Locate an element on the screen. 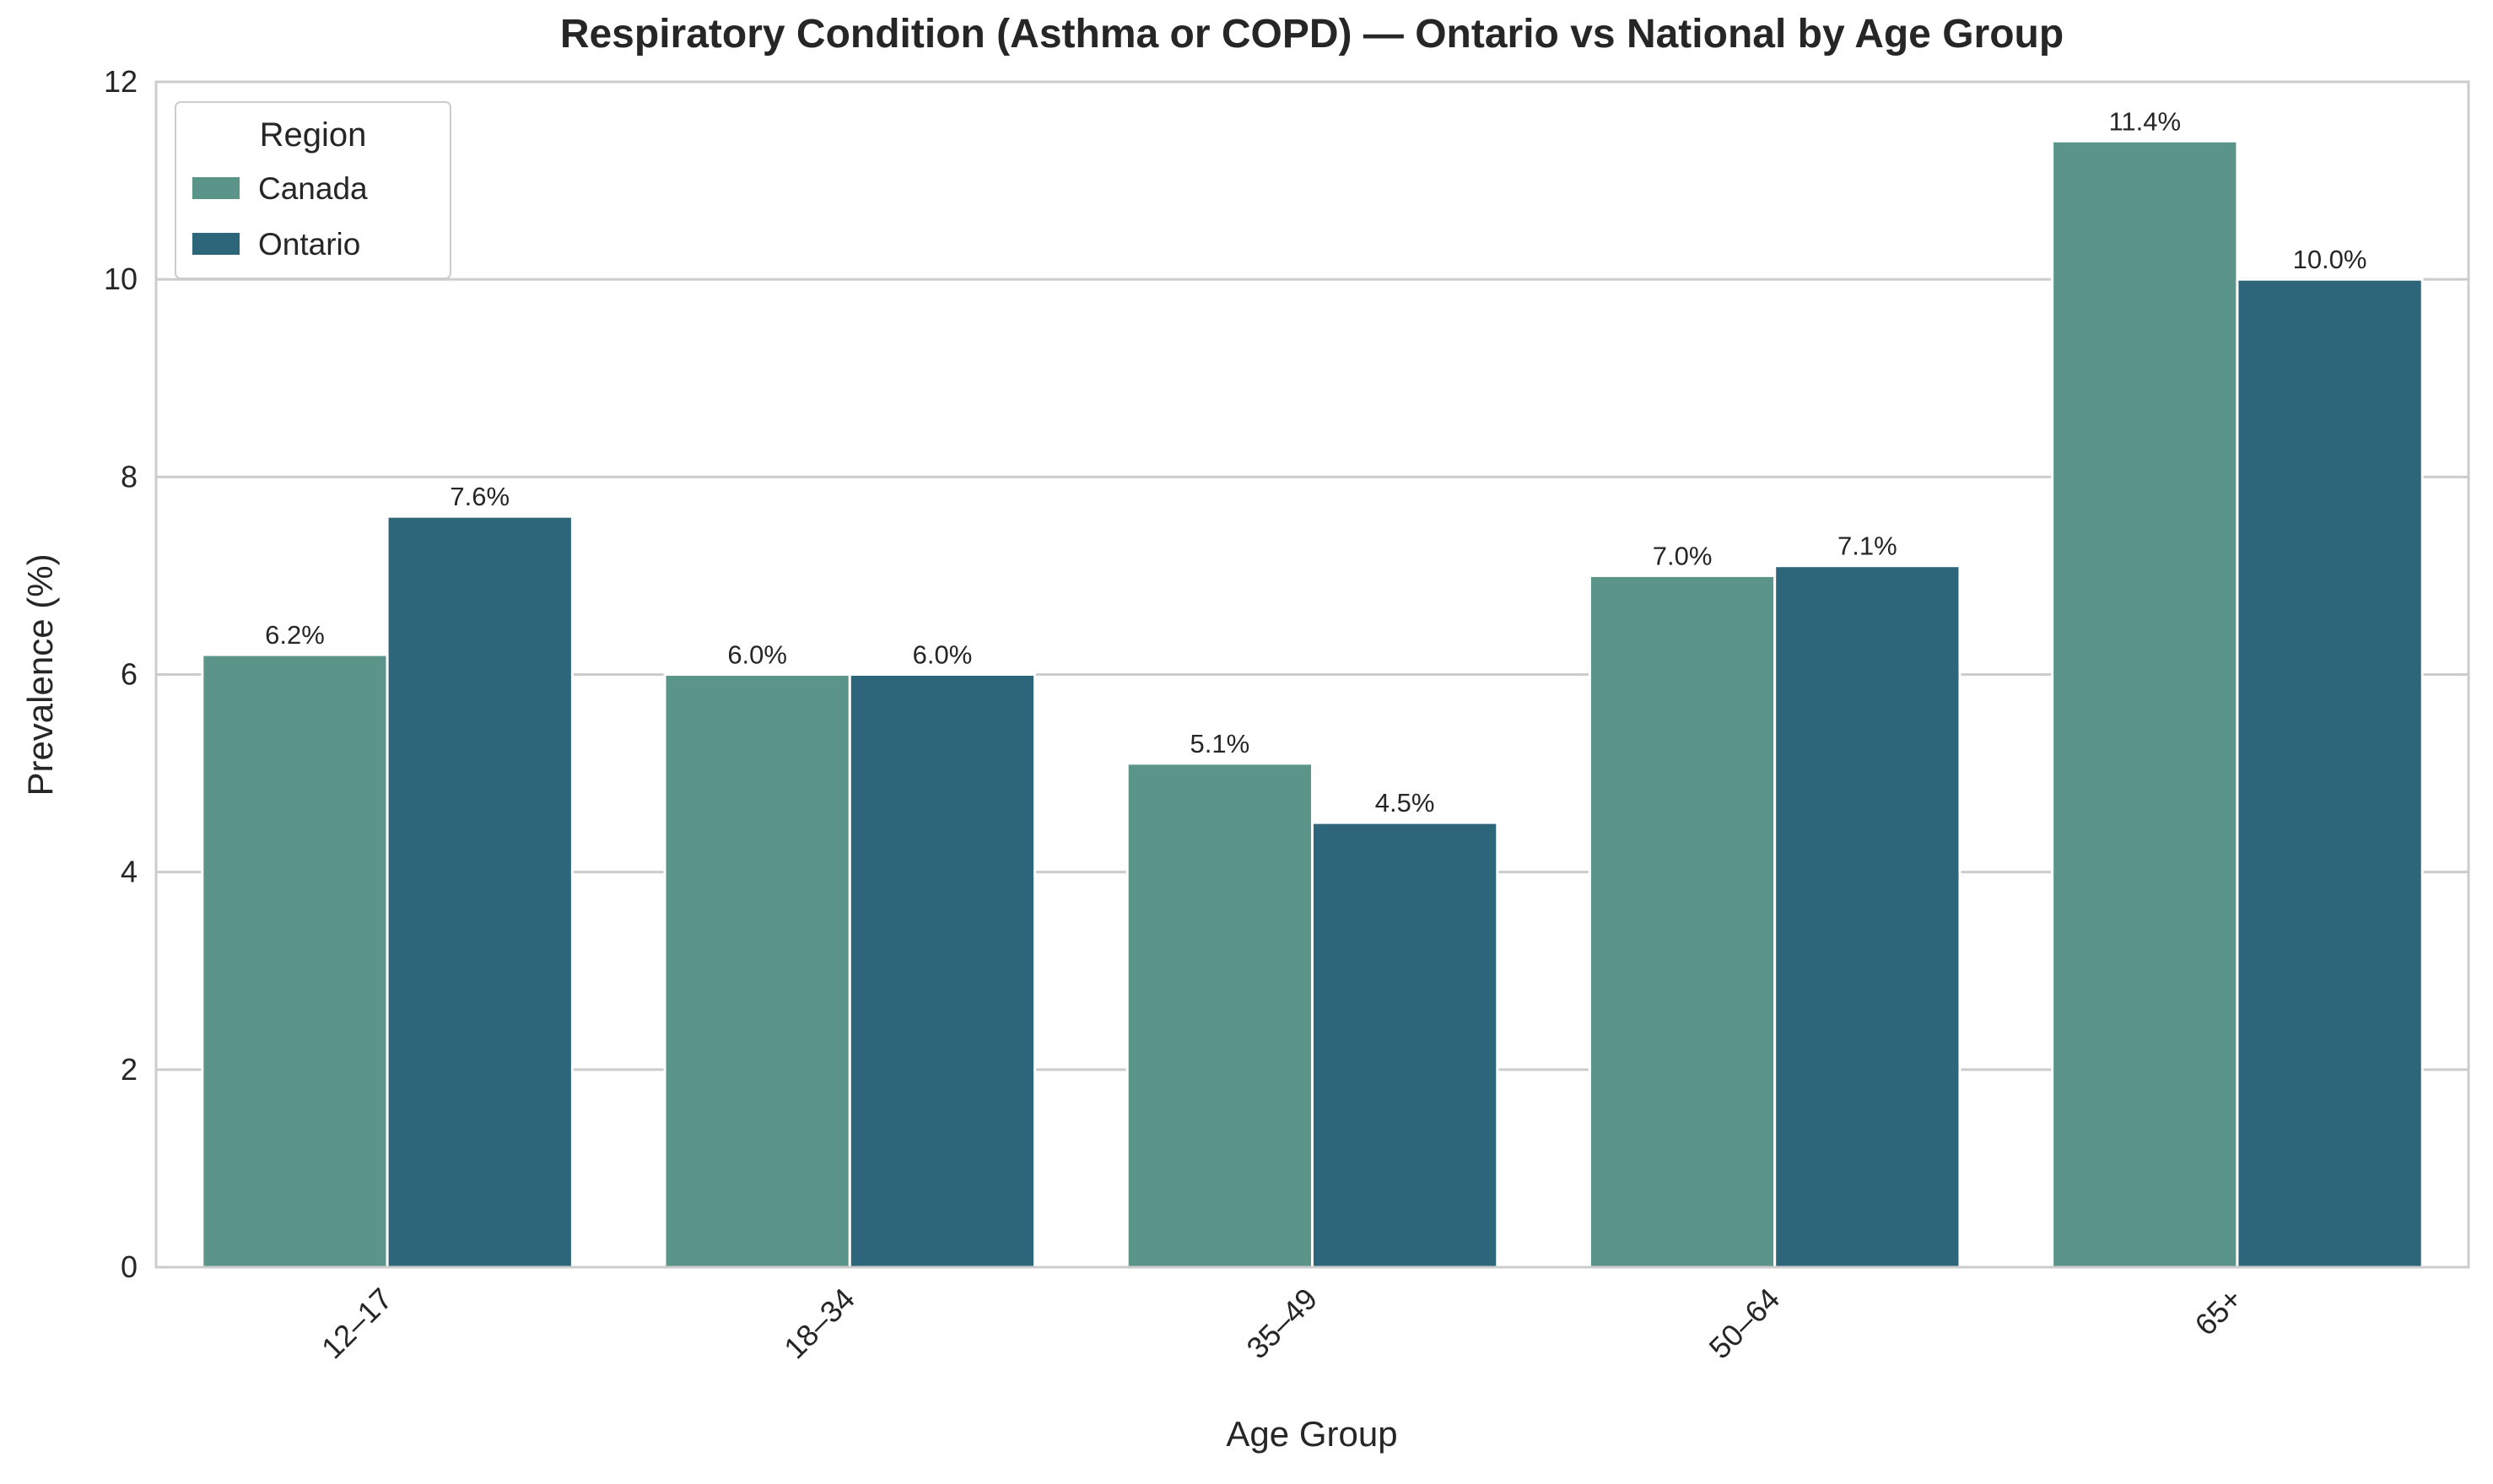 The image size is (2493, 1484). bar-value-label: 7.0% is located at coordinates (1683, 555).